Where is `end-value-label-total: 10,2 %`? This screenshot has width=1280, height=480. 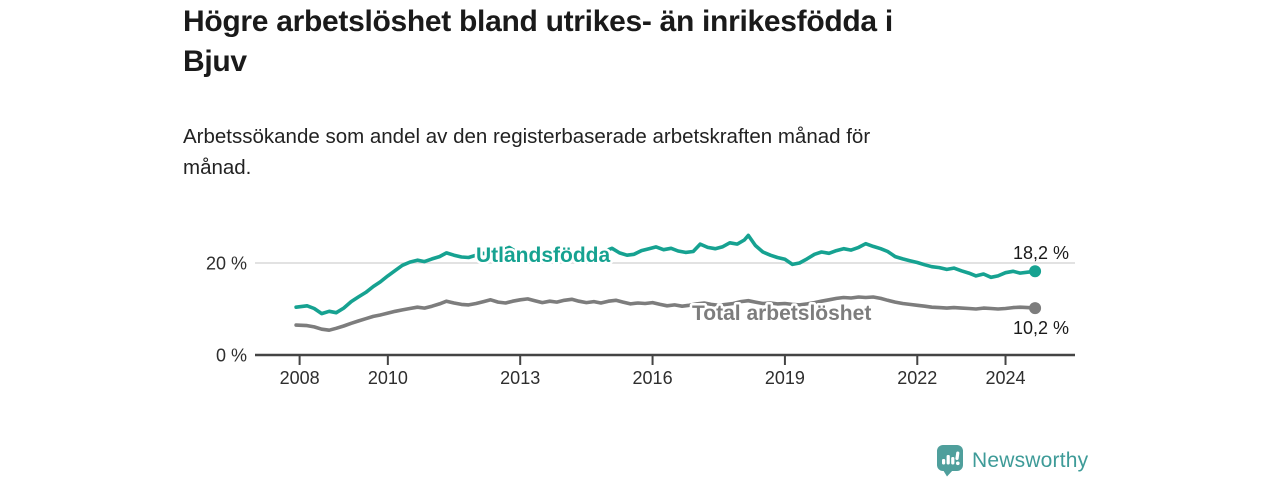 end-value-label-total: 10,2 % is located at coordinates (1041, 328).